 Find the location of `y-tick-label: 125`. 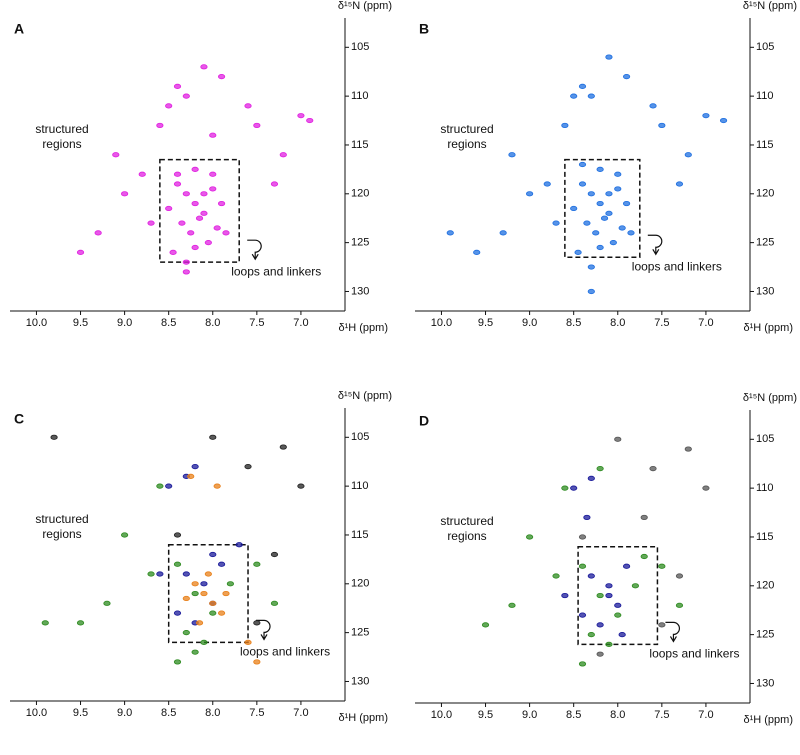

y-tick-label: 125 is located at coordinates (360, 633).